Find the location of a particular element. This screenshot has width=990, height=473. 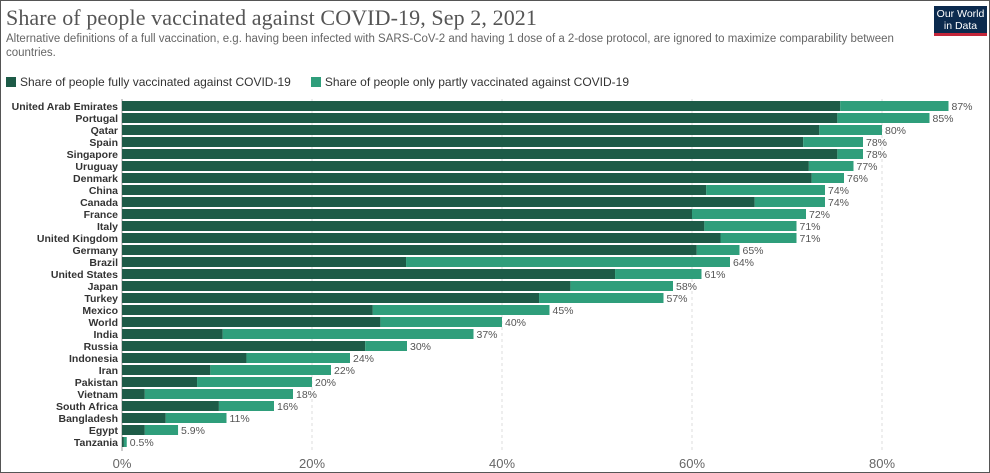

owid-logo: Our World in Data is located at coordinates (960, 21).